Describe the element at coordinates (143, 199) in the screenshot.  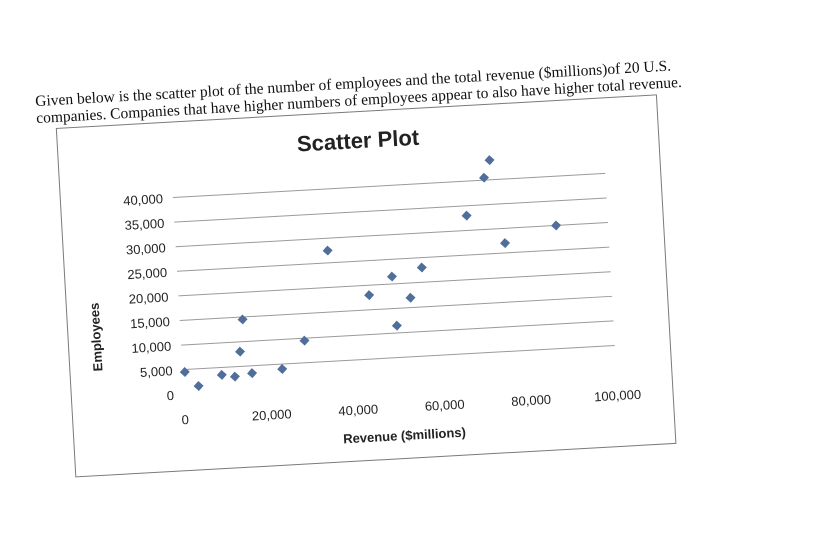
I see `y-tick-label: 40,000` at that location.